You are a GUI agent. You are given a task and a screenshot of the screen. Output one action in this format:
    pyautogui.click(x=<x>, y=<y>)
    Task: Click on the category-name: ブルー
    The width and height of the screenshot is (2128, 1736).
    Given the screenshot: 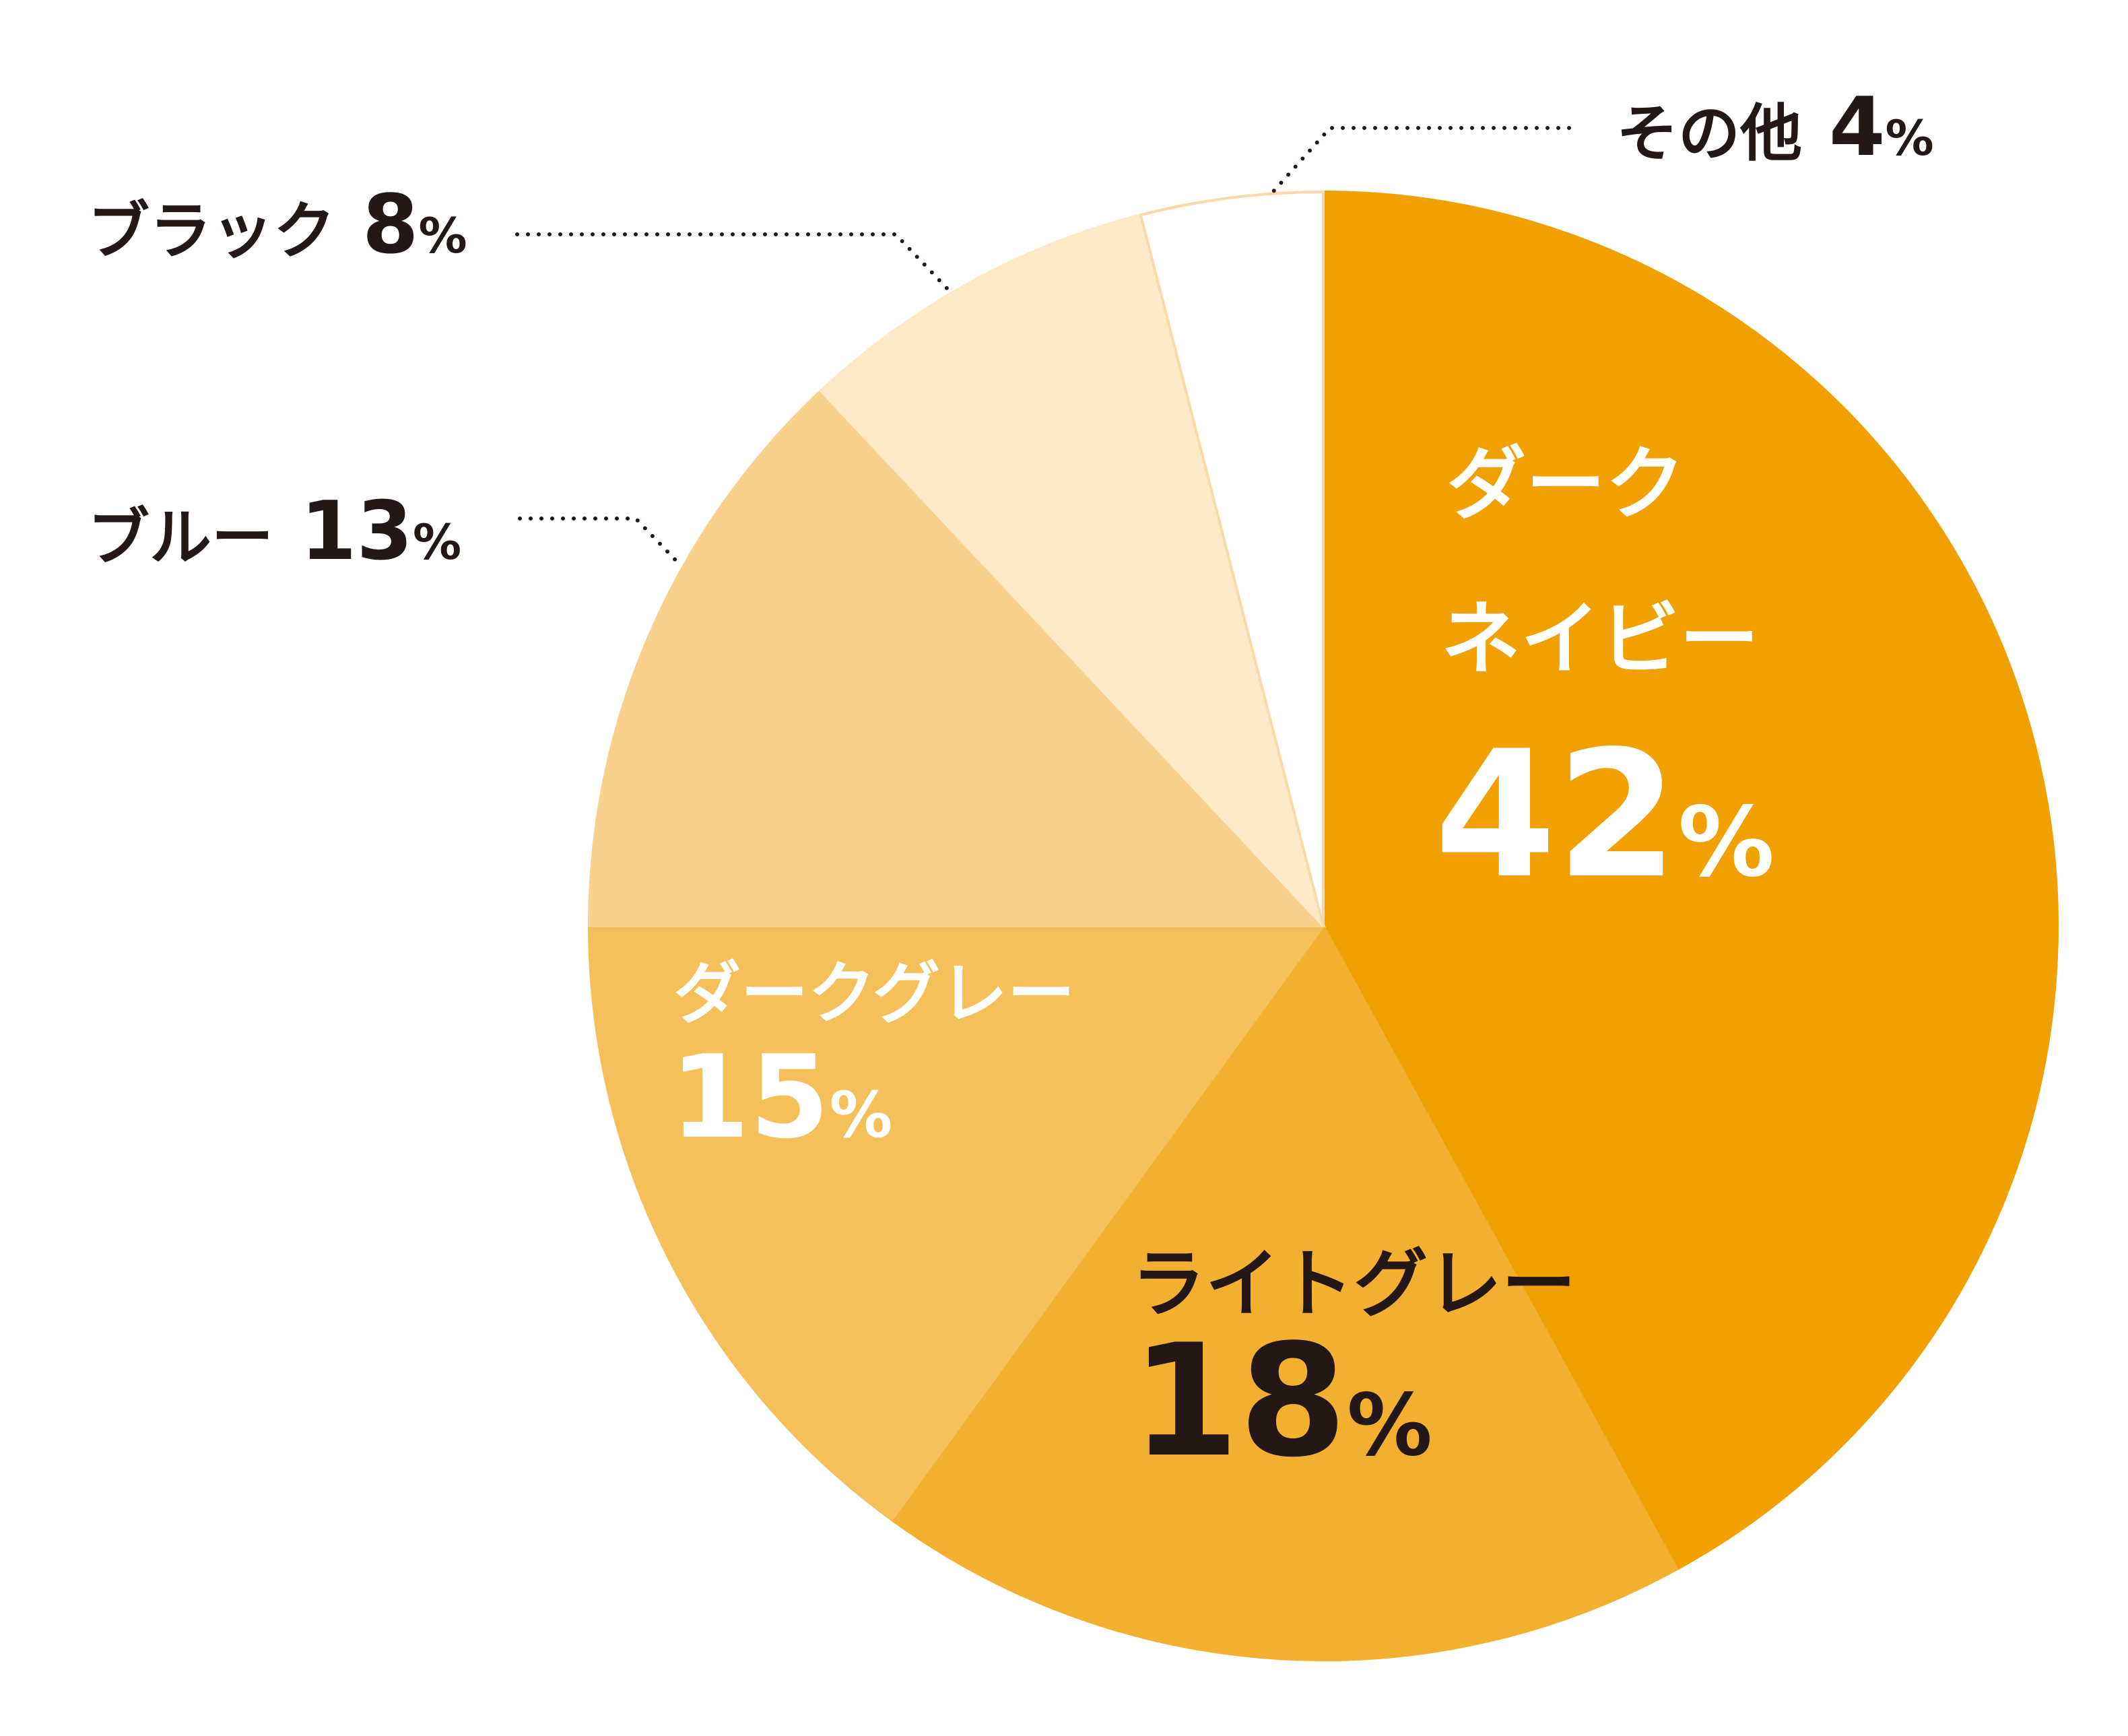 What is the action you would take?
    pyautogui.click(x=180, y=538)
    